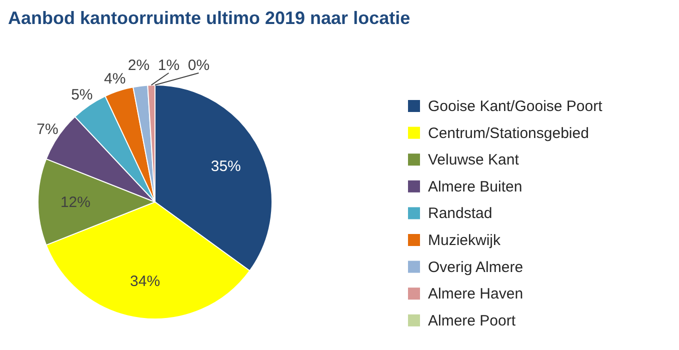  Describe the element at coordinates (474, 160) in the screenshot. I see `legend-label: Veluwse Kant` at that location.